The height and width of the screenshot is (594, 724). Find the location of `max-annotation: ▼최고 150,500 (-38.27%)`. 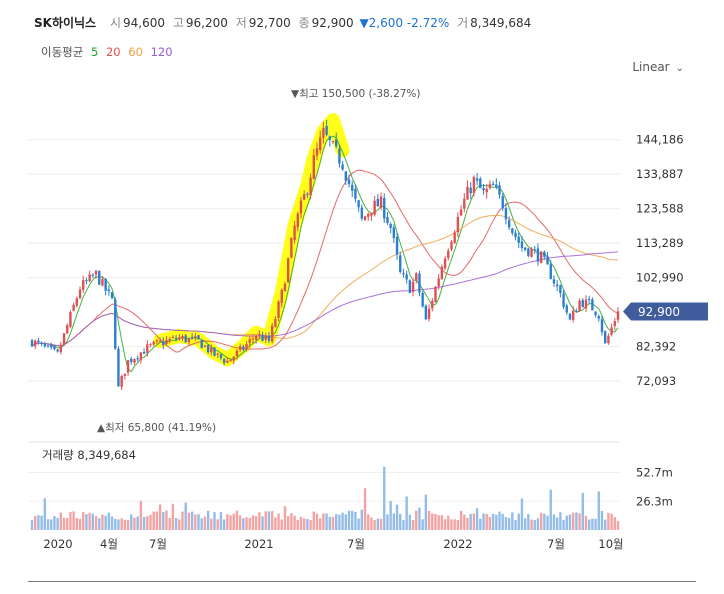

max-annotation: ▼최고 150,500 (-38.27%) is located at coordinates (356, 94).